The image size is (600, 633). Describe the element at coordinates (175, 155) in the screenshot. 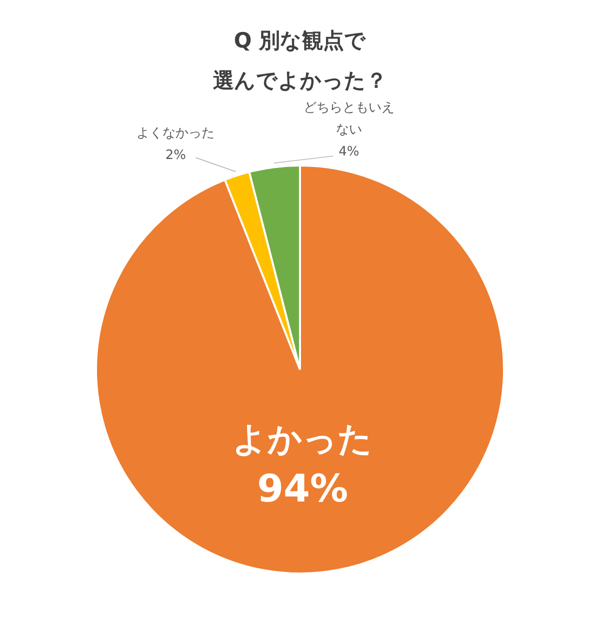

I see `data-label: 2%` at that location.